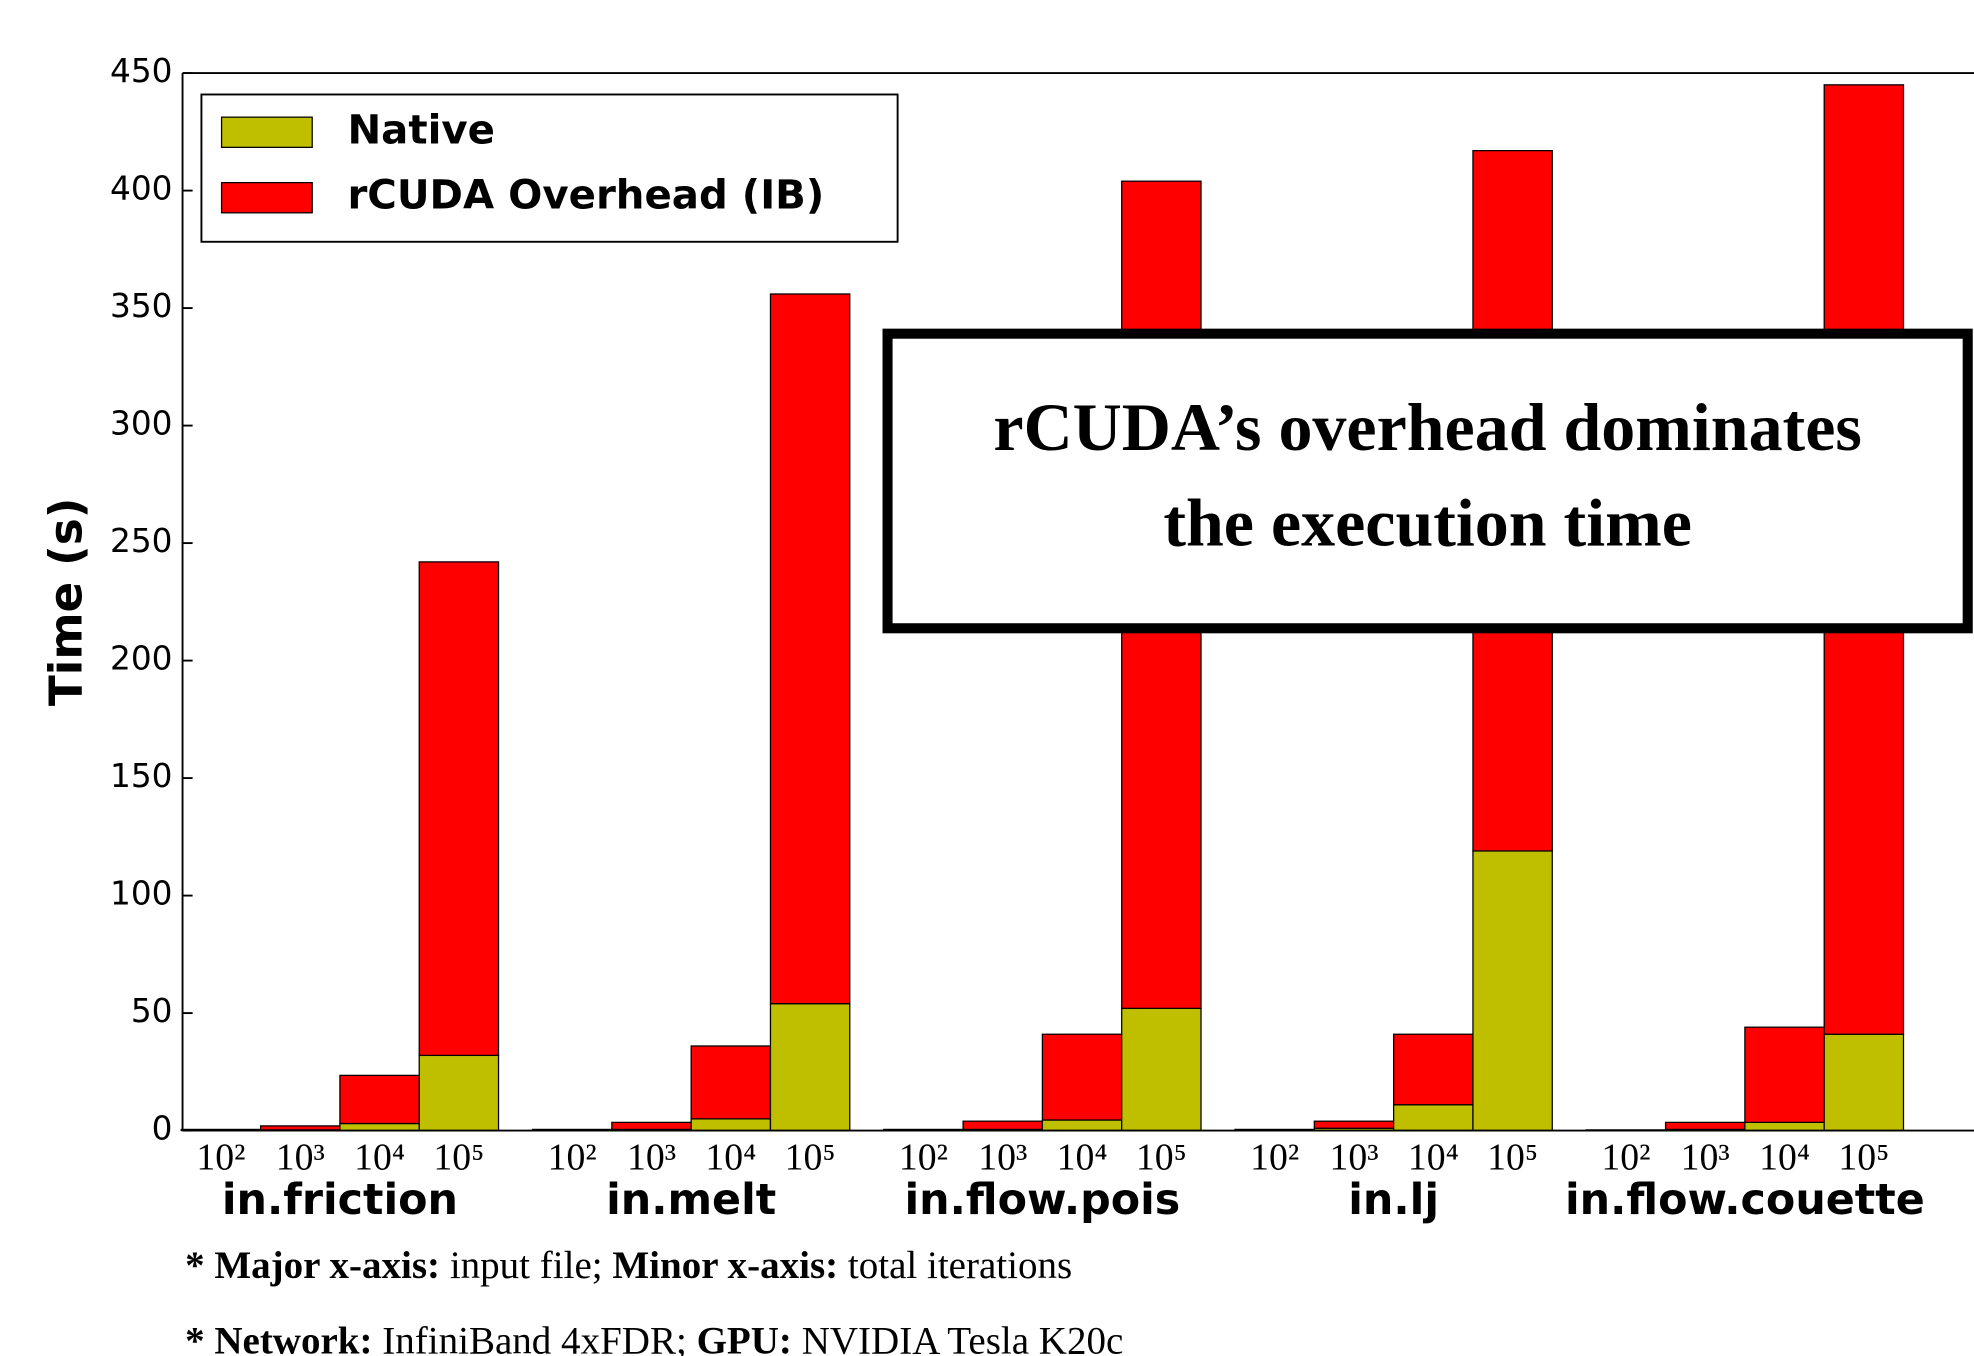 This screenshot has height=1356, width=1974. Describe the element at coordinates (1427, 523) in the screenshot. I see `annotation-text: the execution time` at that location.